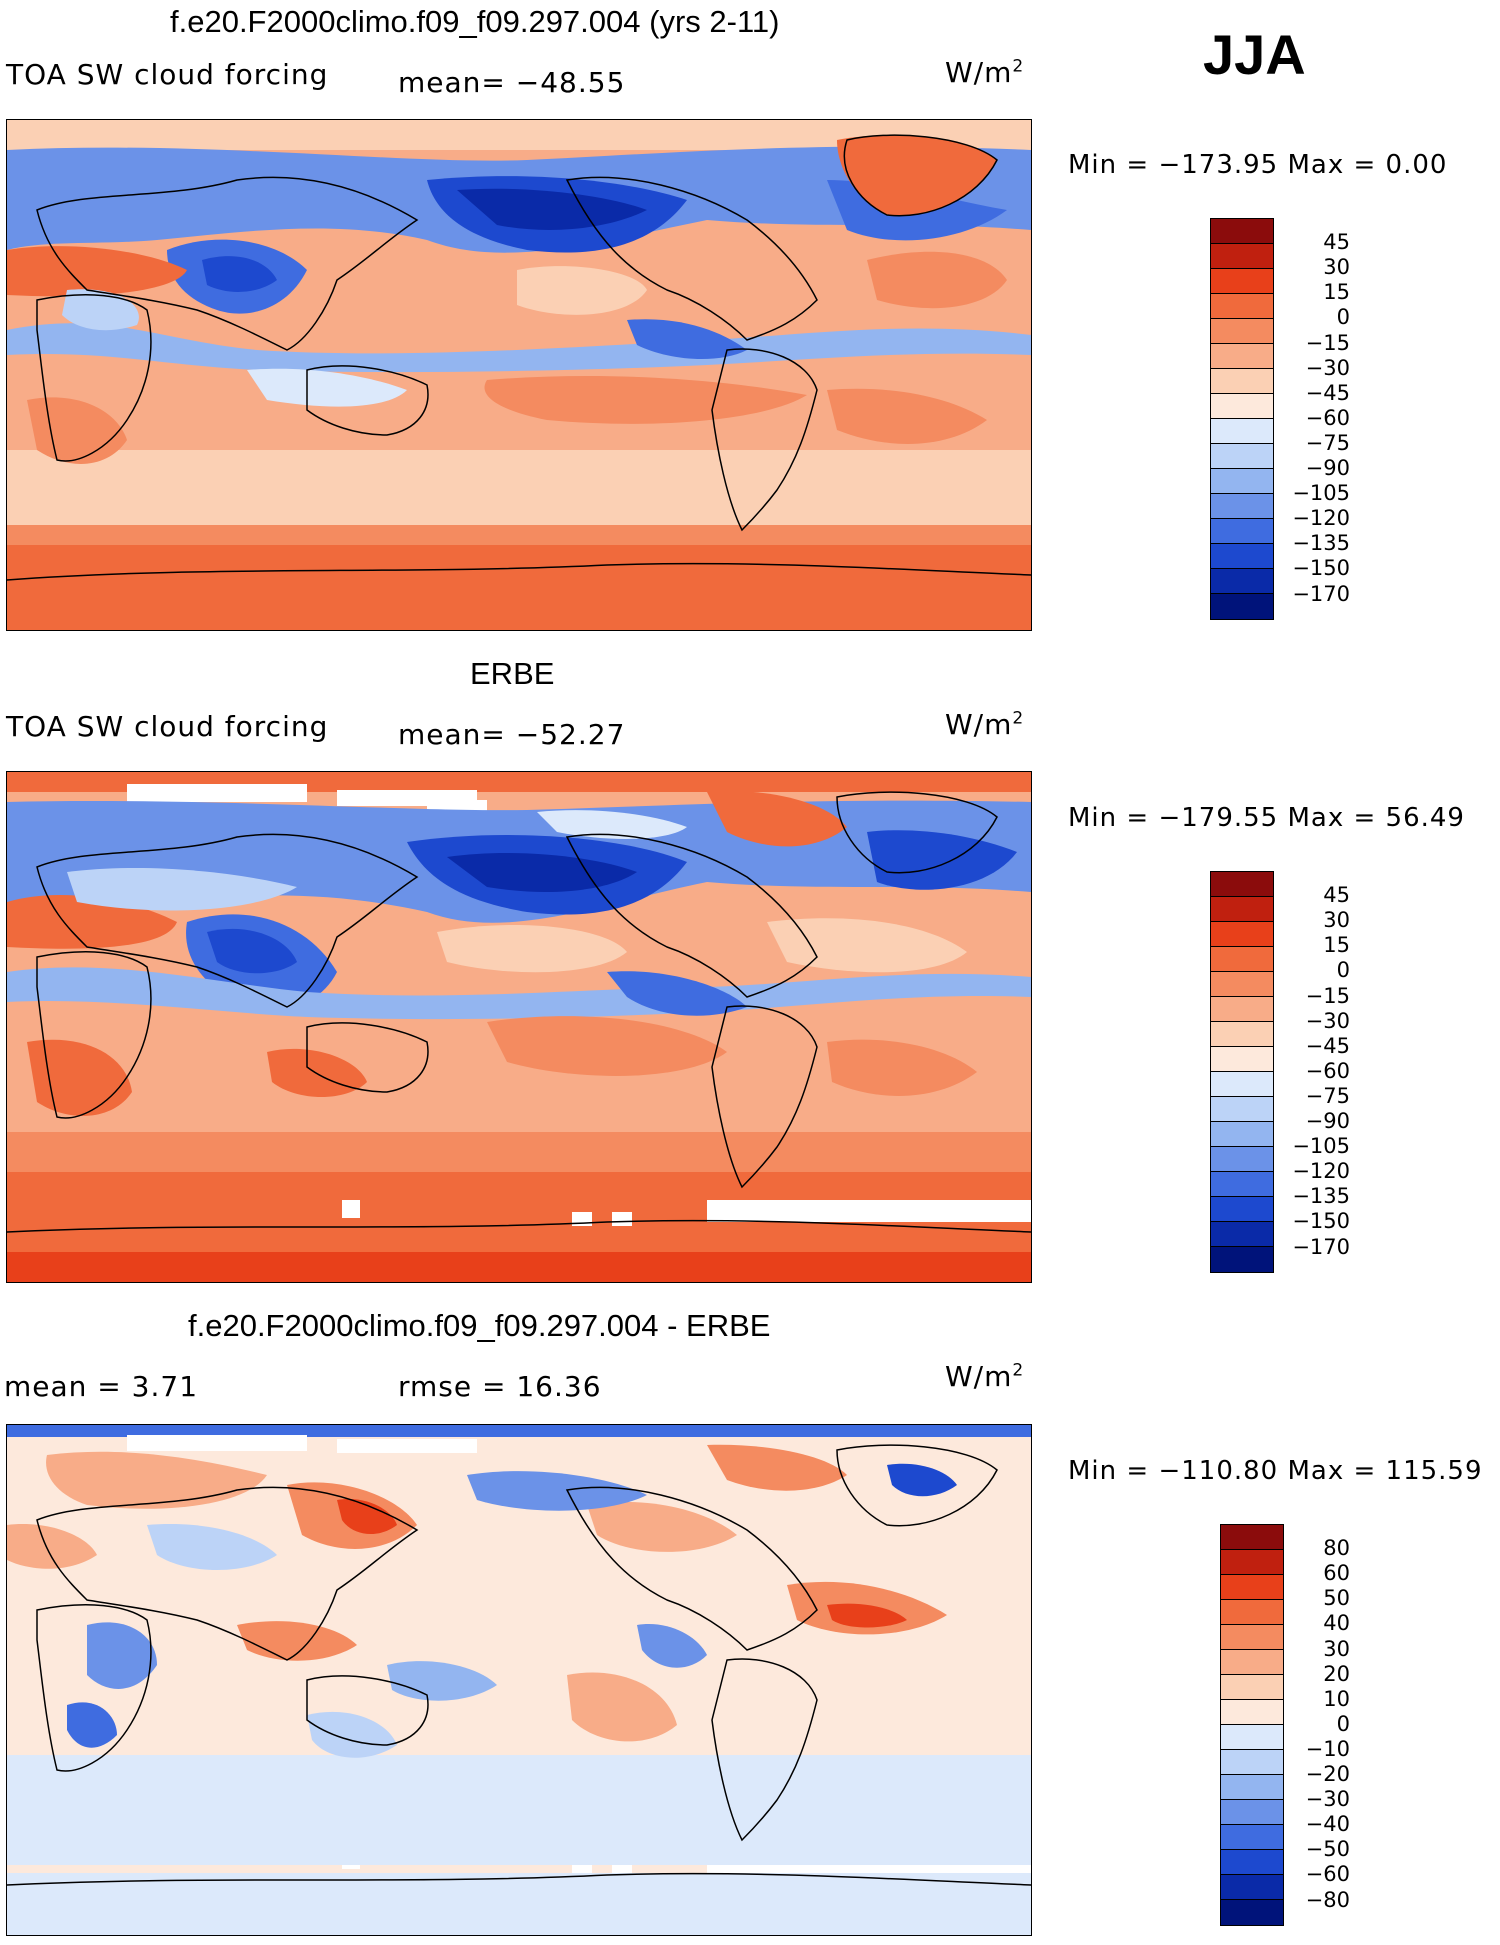 The image size is (1500, 1945). What do you see at coordinates (512, 82) in the screenshot?
I see `panel-1-mean-label: mean= −48.55` at bounding box center [512, 82].